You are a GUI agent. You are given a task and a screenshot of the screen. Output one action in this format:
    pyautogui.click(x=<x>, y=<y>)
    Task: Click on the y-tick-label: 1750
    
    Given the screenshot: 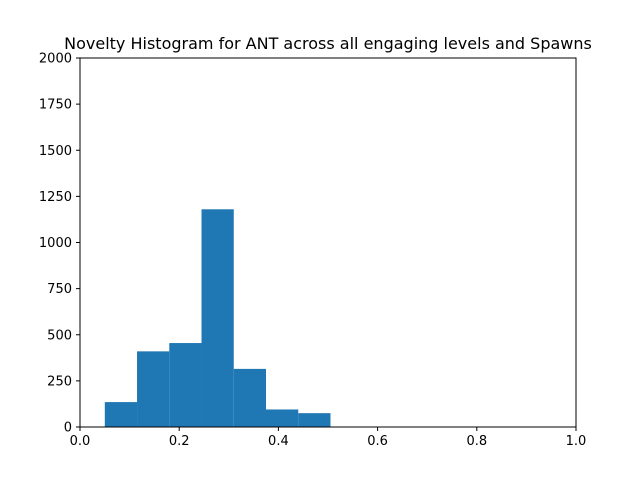 What is the action you would take?
    pyautogui.click(x=55, y=105)
    